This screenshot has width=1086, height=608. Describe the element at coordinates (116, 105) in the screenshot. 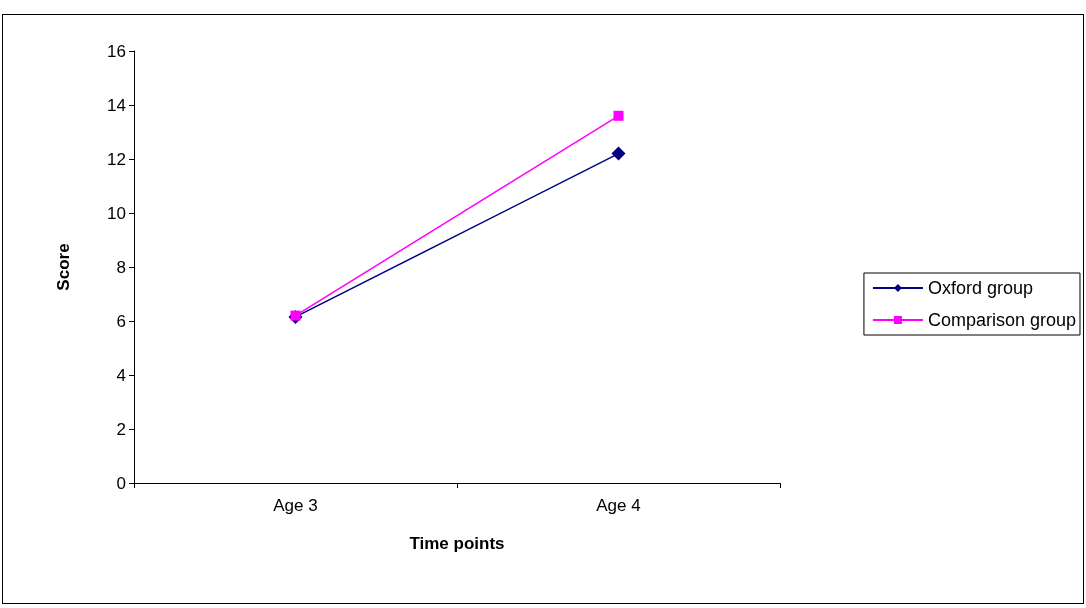

I see `y-tick-label: 14` at that location.